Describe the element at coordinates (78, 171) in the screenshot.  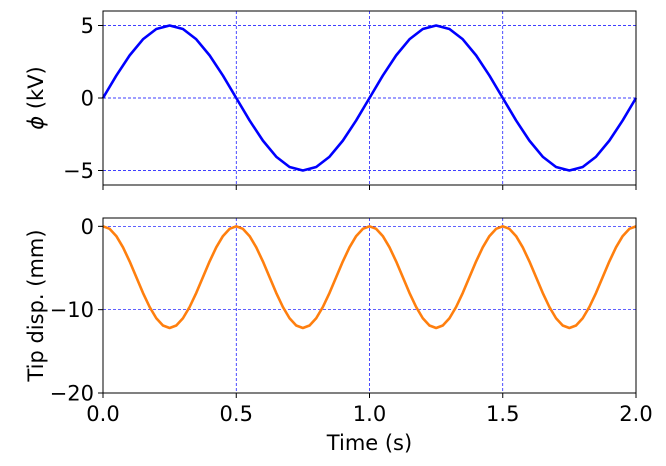
I see `y-tick-label: −5` at that location.